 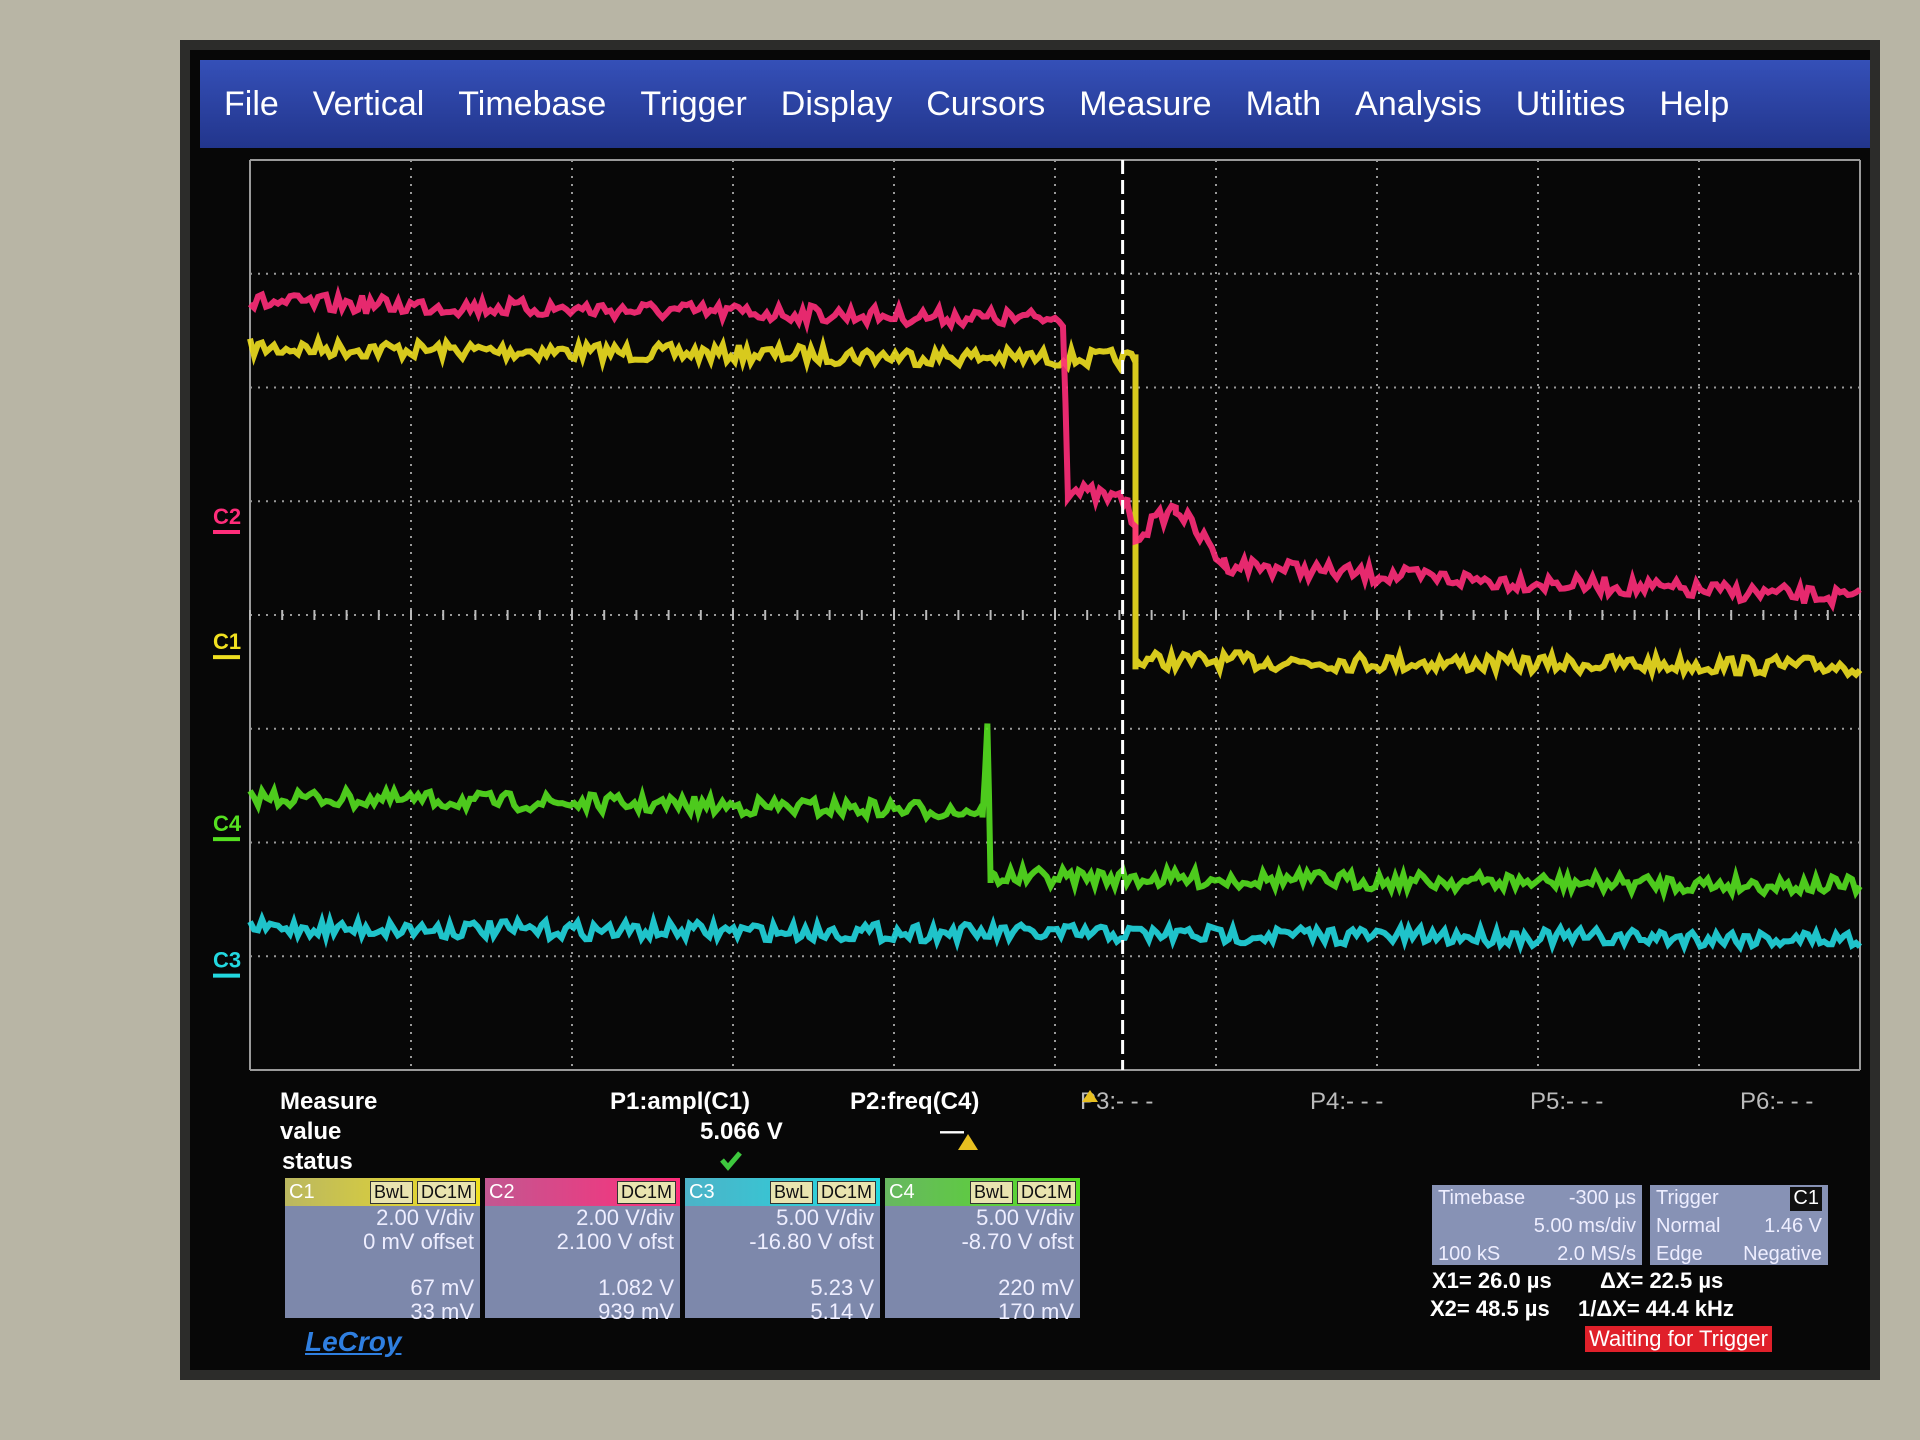 I want to click on channel-body: 5.00 V/div -16.80 V ofst 5.23 V 5.14 V, so click(x=782, y=1265).